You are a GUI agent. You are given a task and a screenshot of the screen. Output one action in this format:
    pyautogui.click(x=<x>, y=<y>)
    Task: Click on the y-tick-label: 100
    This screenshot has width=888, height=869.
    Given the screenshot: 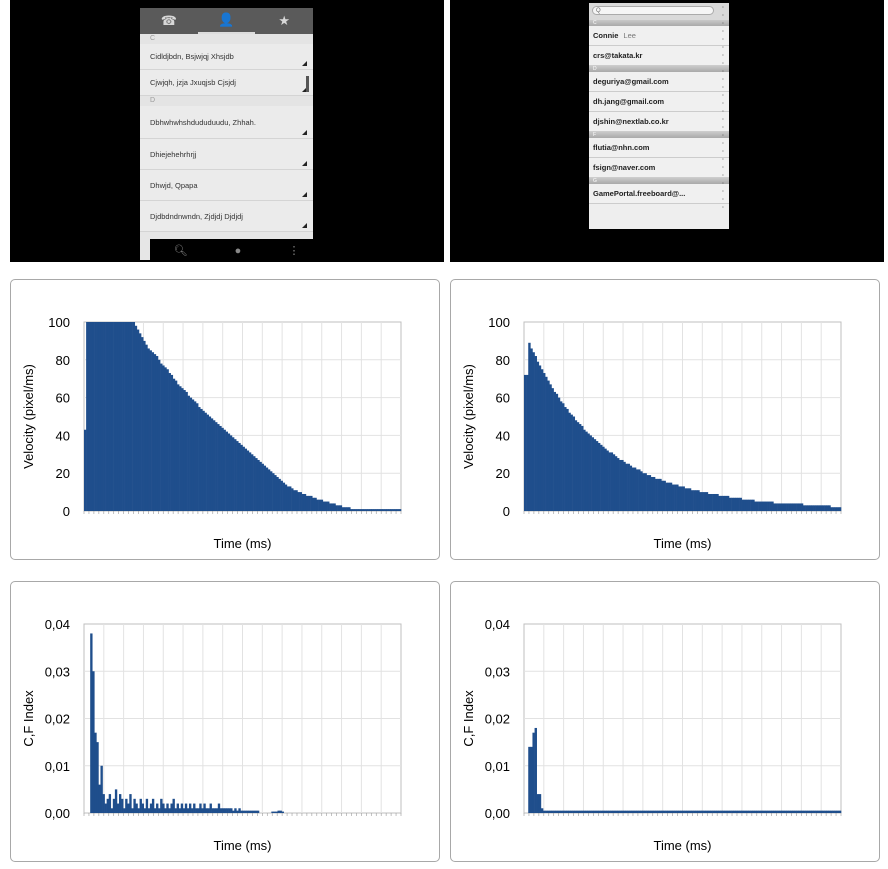 What is the action you would take?
    pyautogui.click(x=499, y=322)
    